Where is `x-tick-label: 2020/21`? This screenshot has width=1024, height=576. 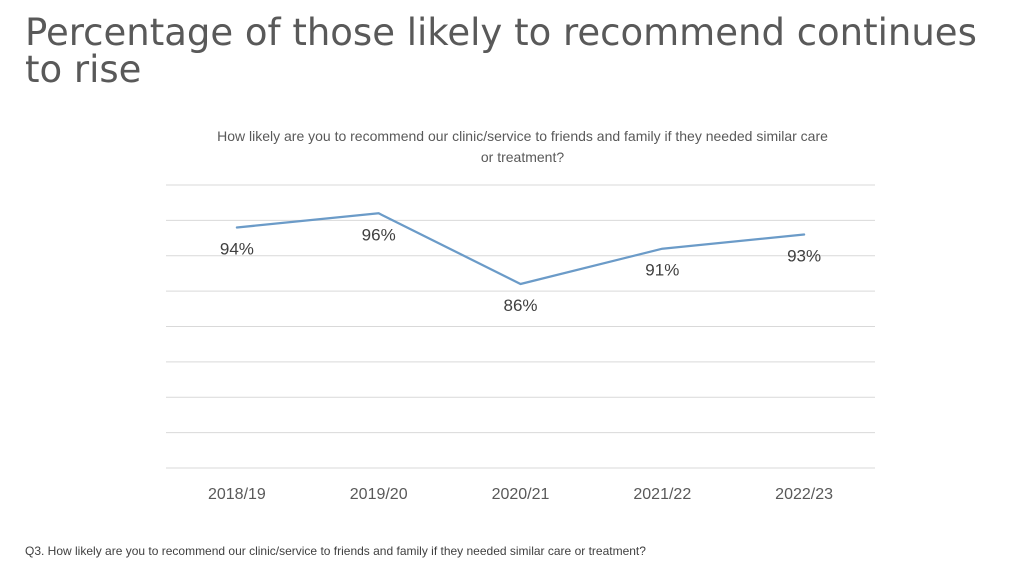 x-tick-label: 2020/21 is located at coordinates (521, 494).